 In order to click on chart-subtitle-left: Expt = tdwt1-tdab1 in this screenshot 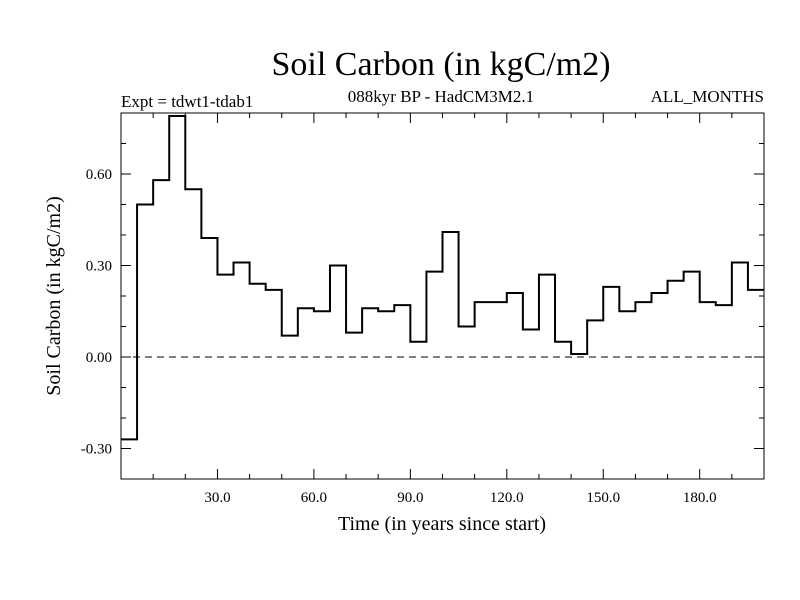, I will do `click(187, 101)`.